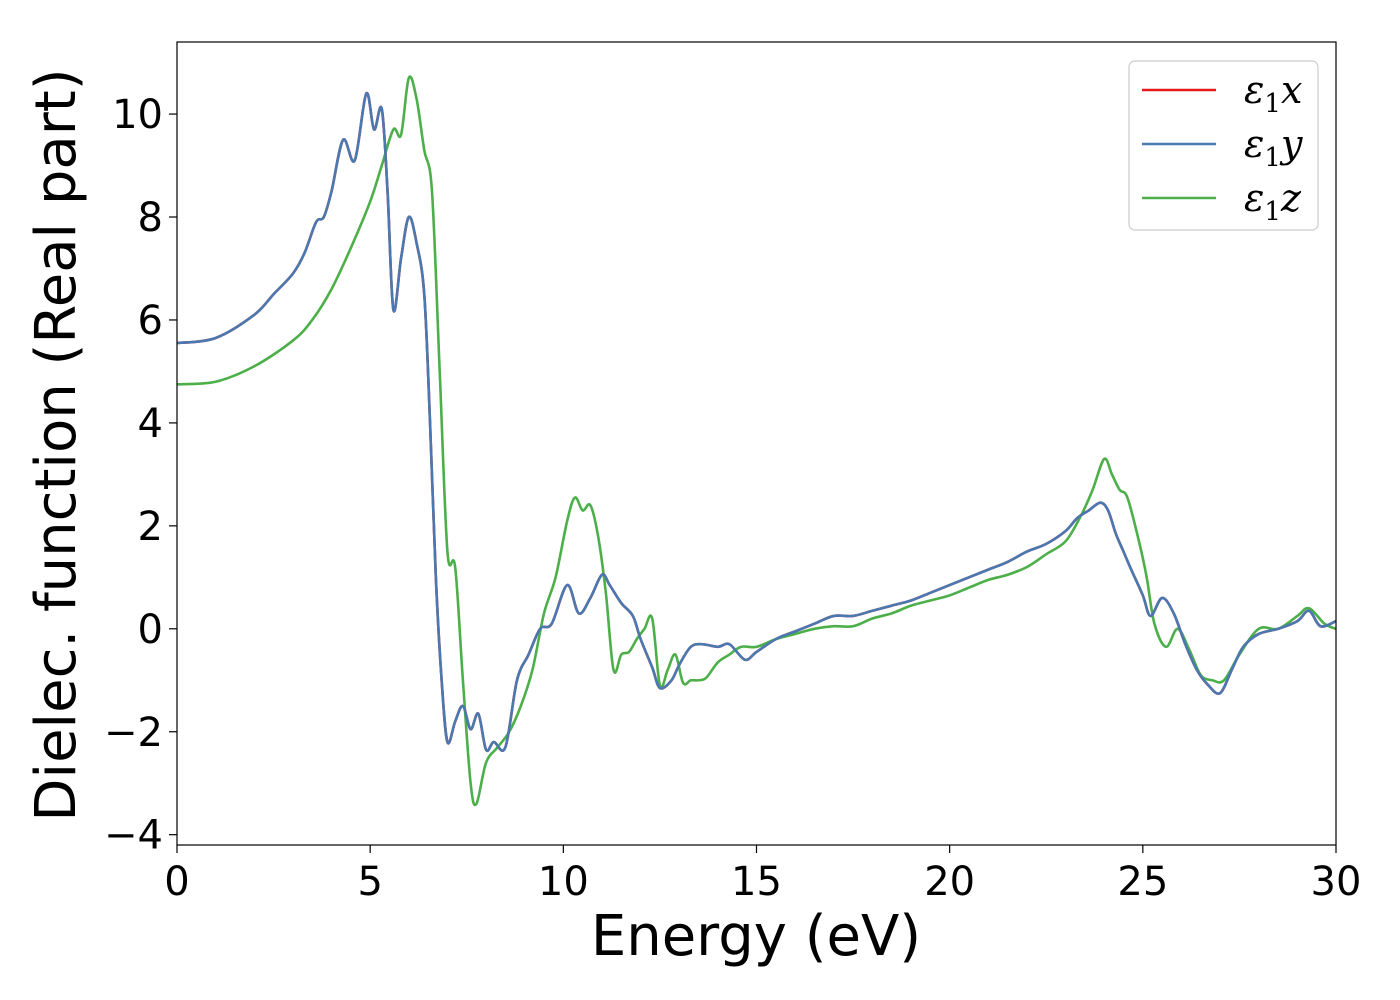  I want to click on x-tick-label: 30, so click(1336, 882).